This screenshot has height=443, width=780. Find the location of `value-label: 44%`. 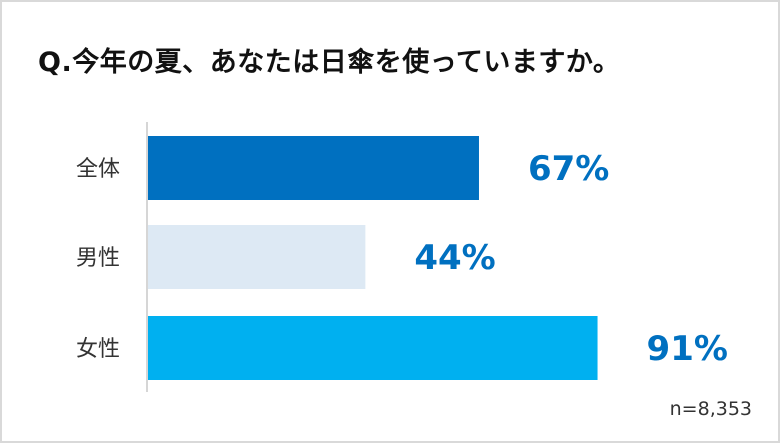

value-label: 44% is located at coordinates (454, 258).